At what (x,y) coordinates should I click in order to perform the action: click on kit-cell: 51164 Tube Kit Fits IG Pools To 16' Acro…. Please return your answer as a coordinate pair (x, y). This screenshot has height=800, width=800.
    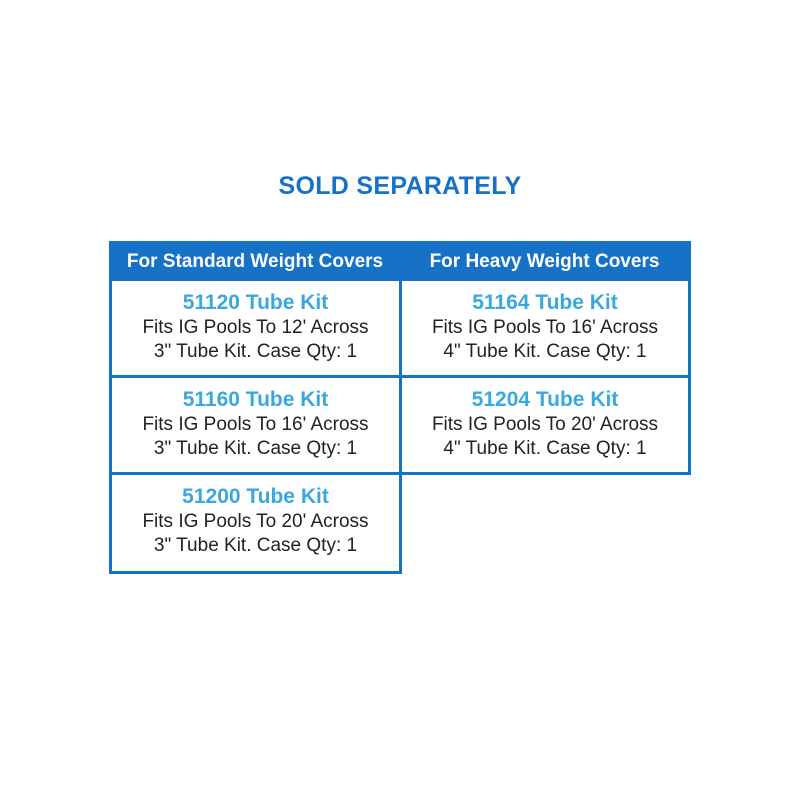
    Looking at the image, I should click on (545, 328).